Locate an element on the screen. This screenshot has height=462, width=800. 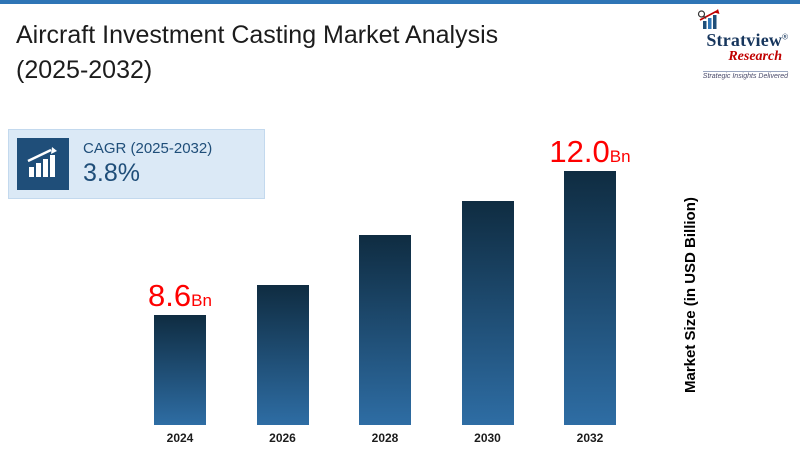
x-axis-labels: 2024 2026 2028 2030 2032 is located at coordinates (385, 438).